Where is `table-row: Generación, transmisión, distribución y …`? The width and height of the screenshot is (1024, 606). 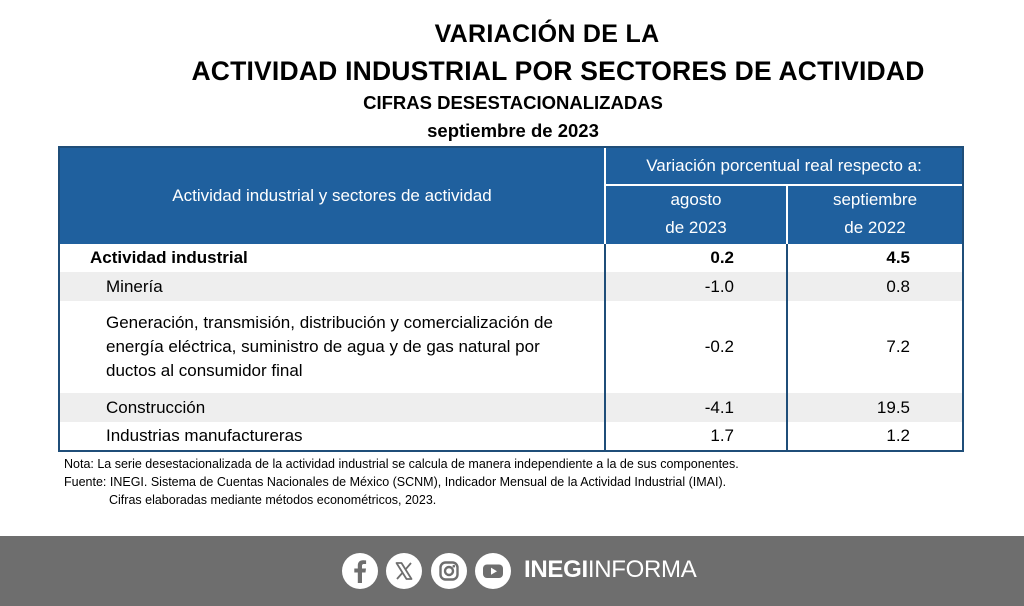 table-row: Generación, transmisión, distribución y … is located at coordinates (511, 347).